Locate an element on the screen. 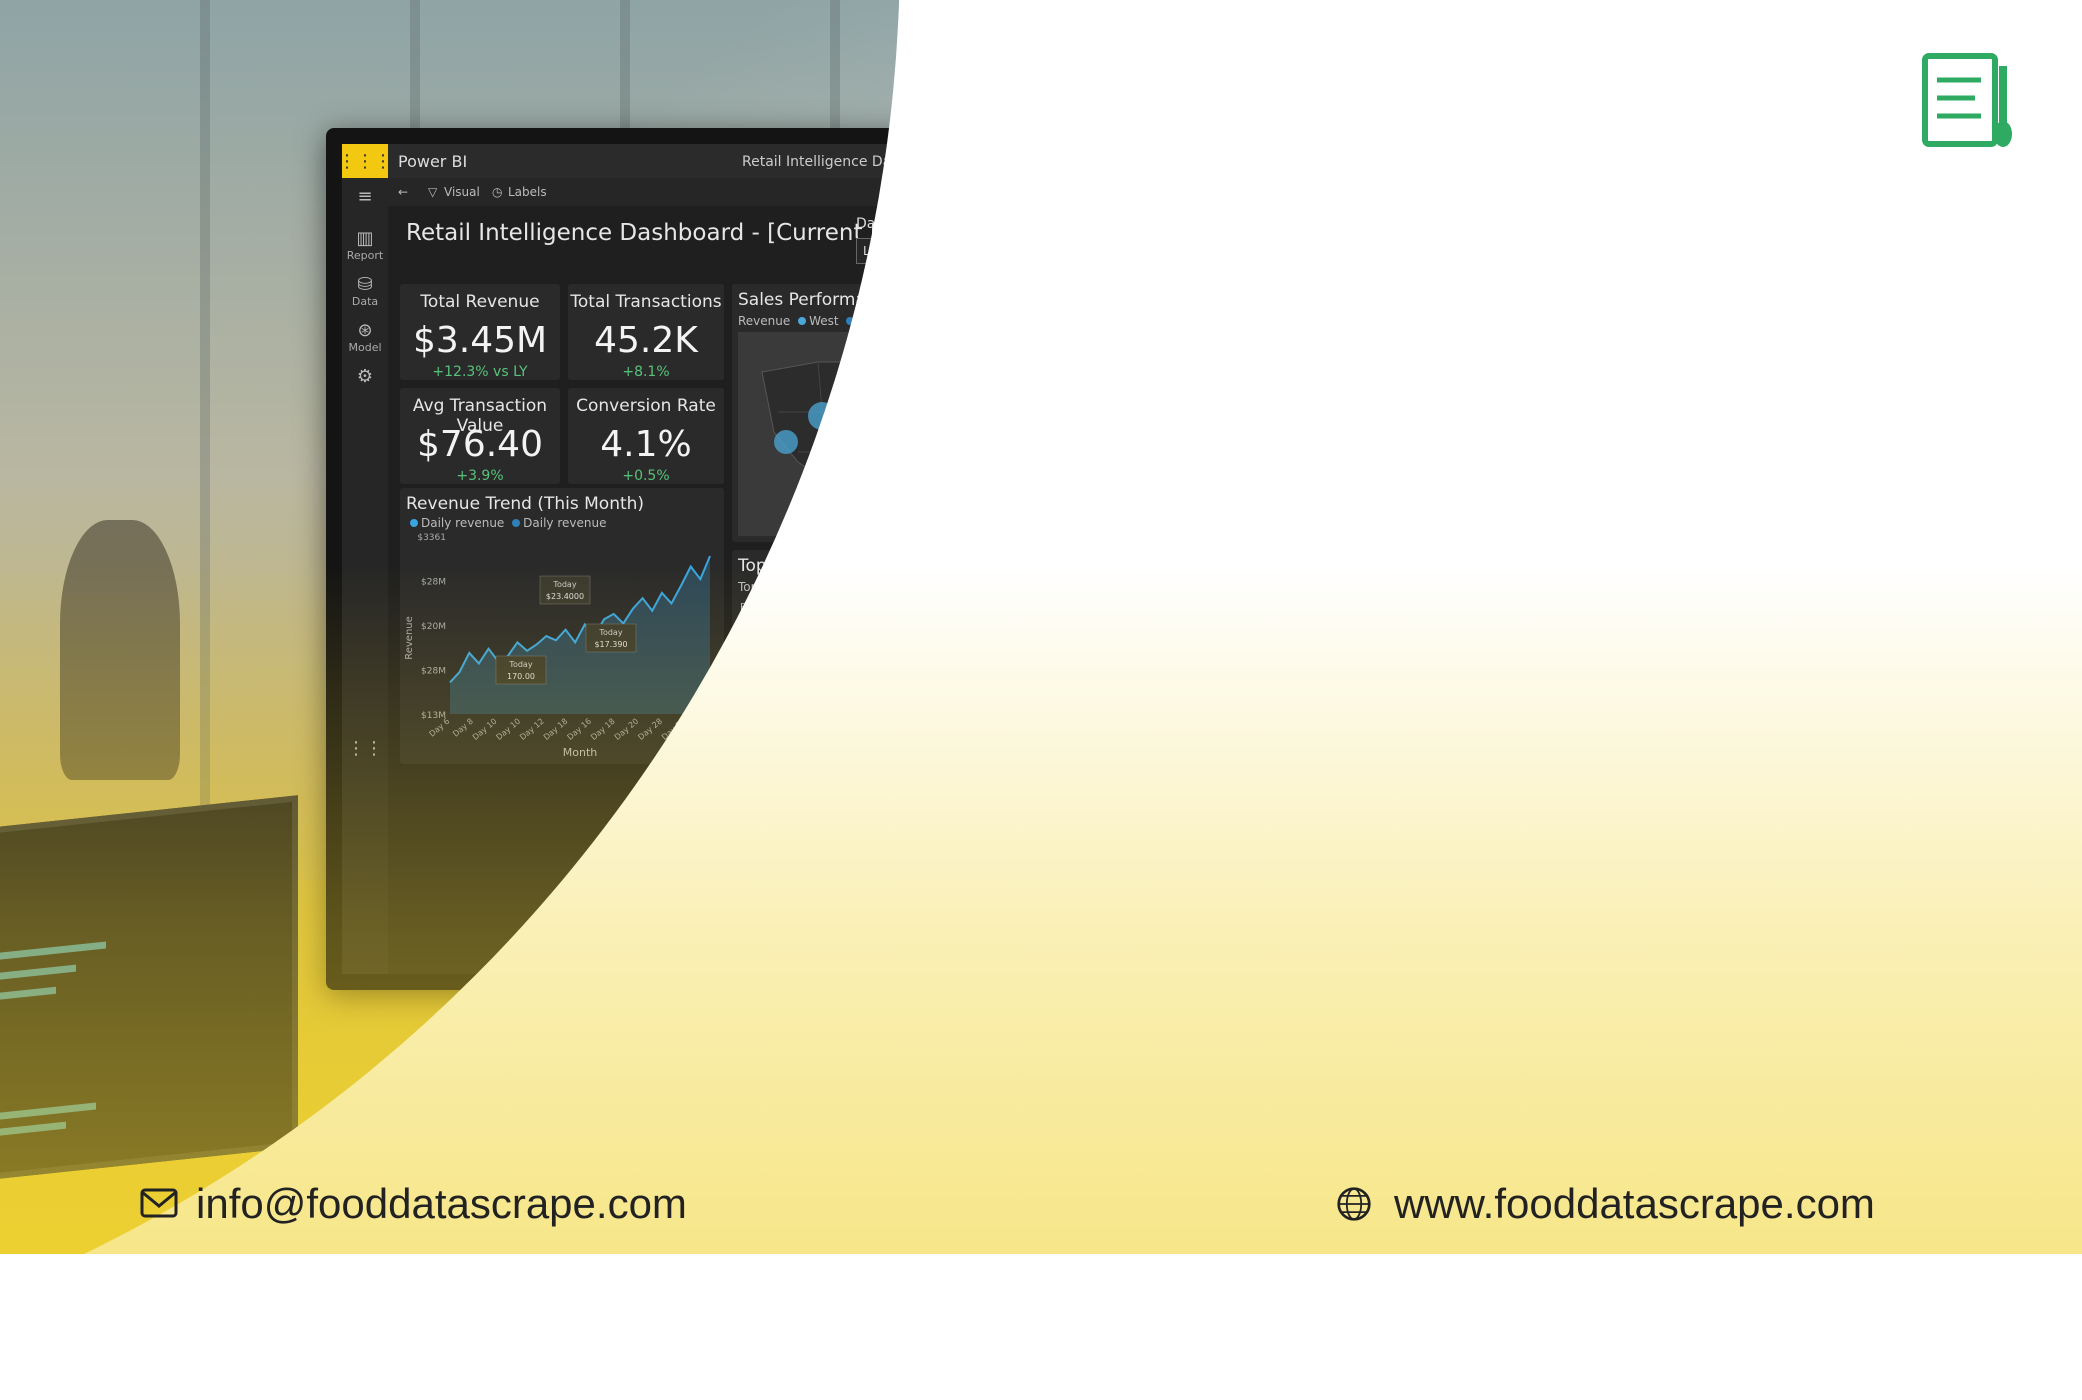 The height and width of the screenshot is (1400, 2082). monitor-stand-neck is located at coordinates (1044, 1045).